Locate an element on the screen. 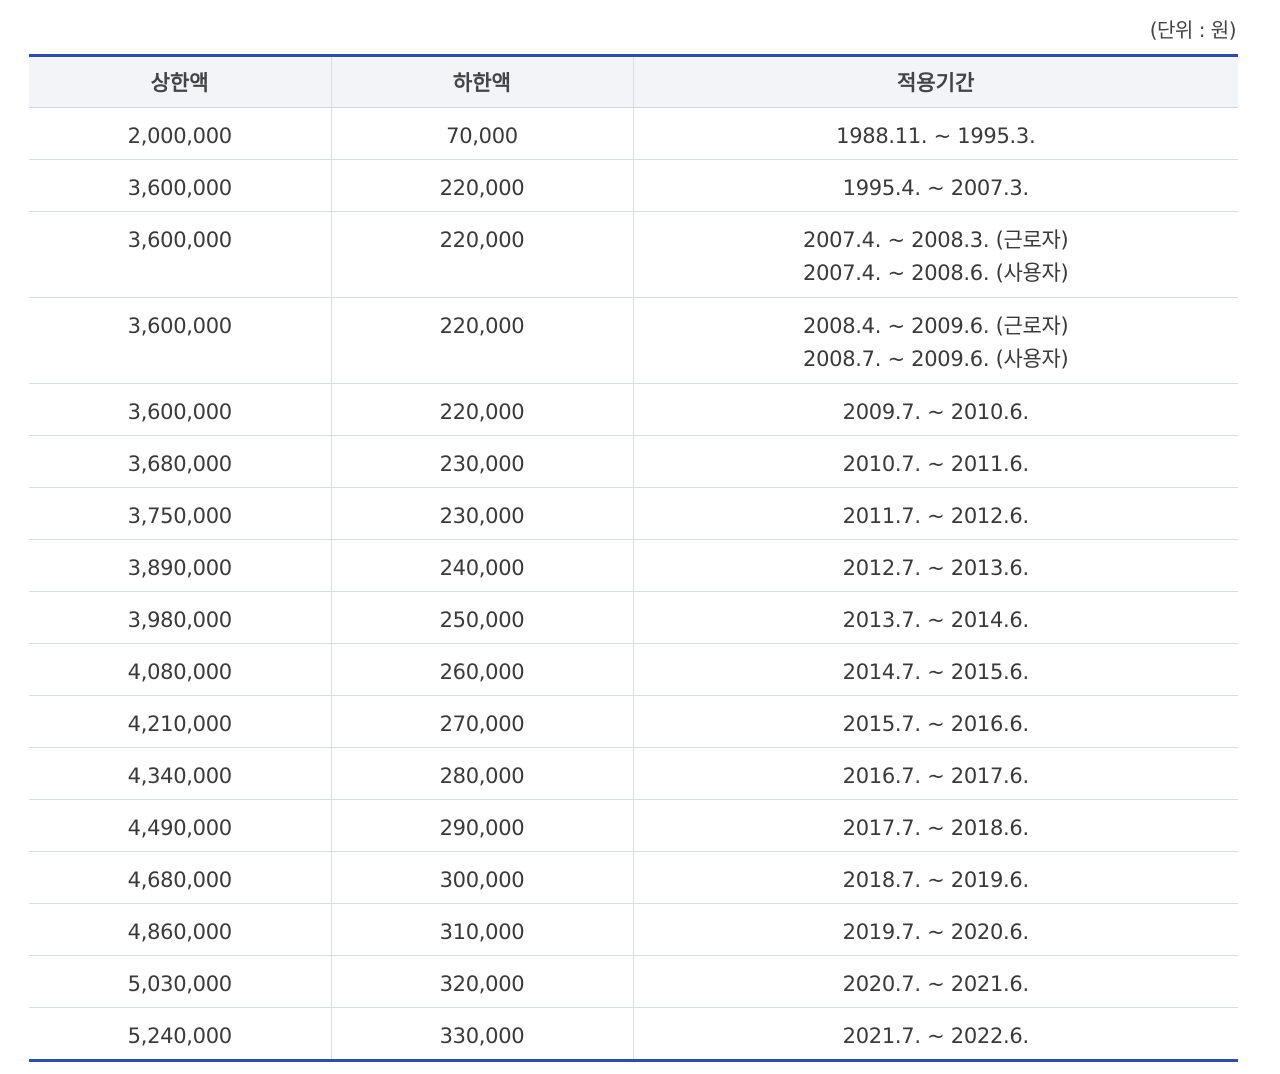 This screenshot has width=1280, height=1074. period-line: 2016.7. ~ 2017.6. is located at coordinates (935, 776).